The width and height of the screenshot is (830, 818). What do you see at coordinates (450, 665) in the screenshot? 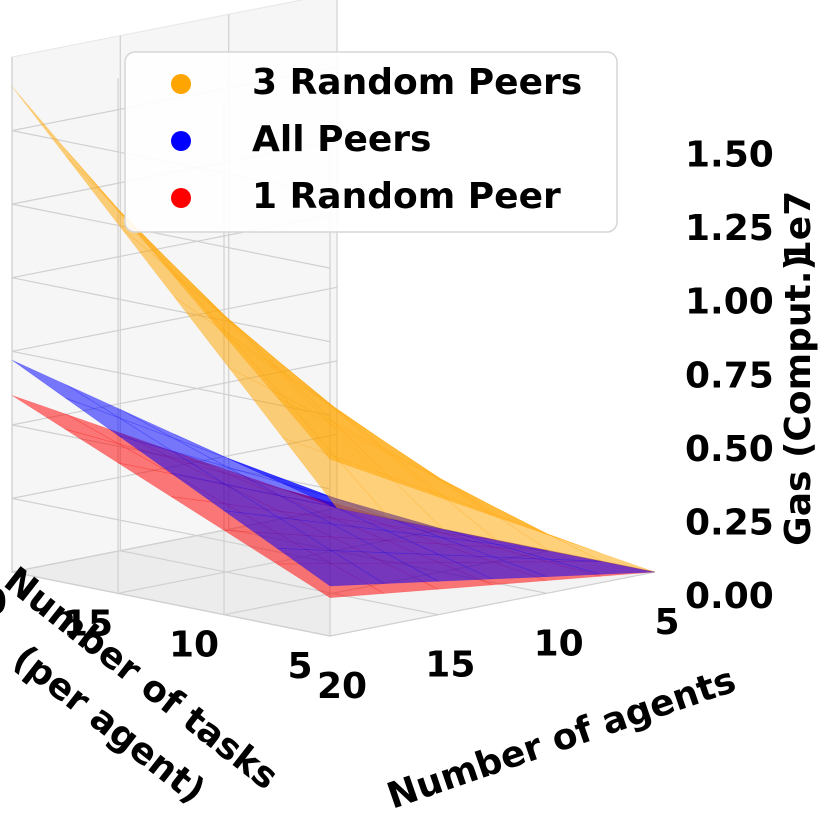
I see `x-tick-label: 15` at bounding box center [450, 665].